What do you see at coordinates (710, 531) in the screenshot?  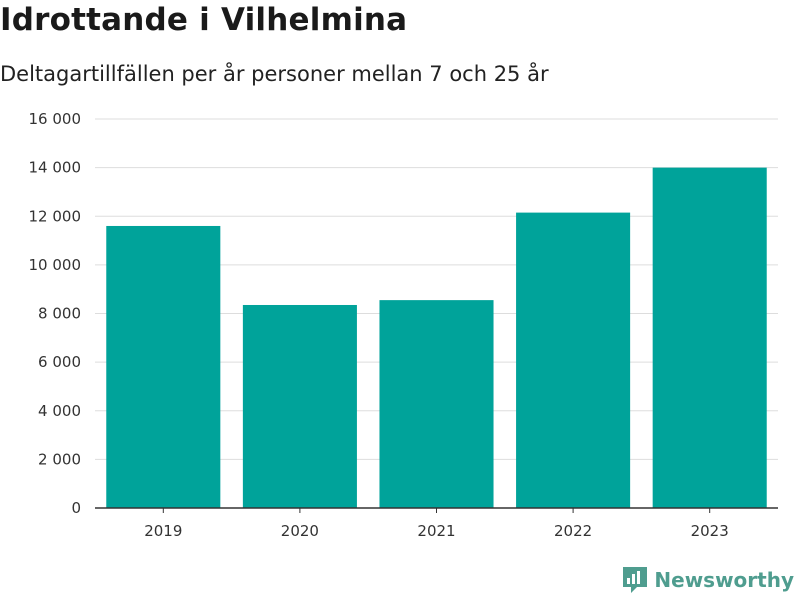 I see `x-tick-label: 2023` at bounding box center [710, 531].